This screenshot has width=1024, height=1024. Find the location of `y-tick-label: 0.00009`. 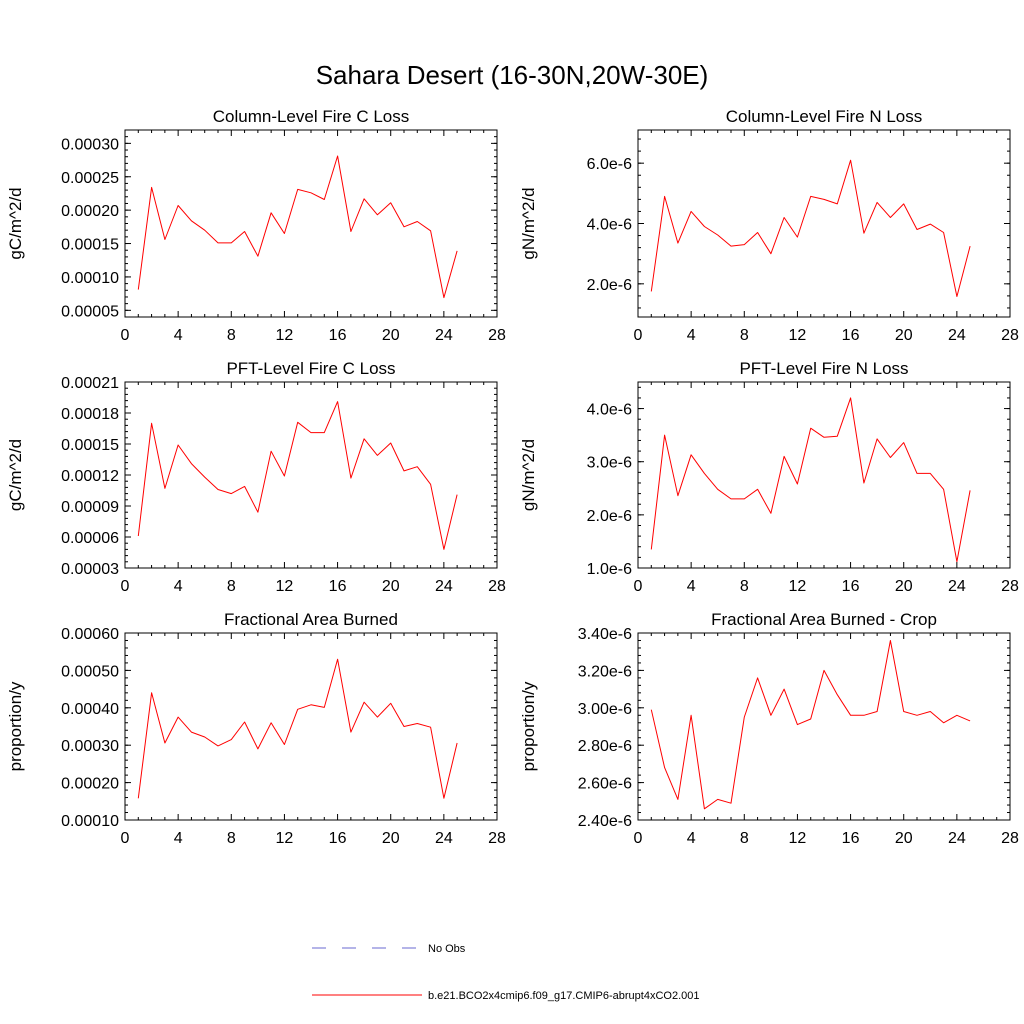

y-tick-label: 0.00009 is located at coordinates (90, 507).